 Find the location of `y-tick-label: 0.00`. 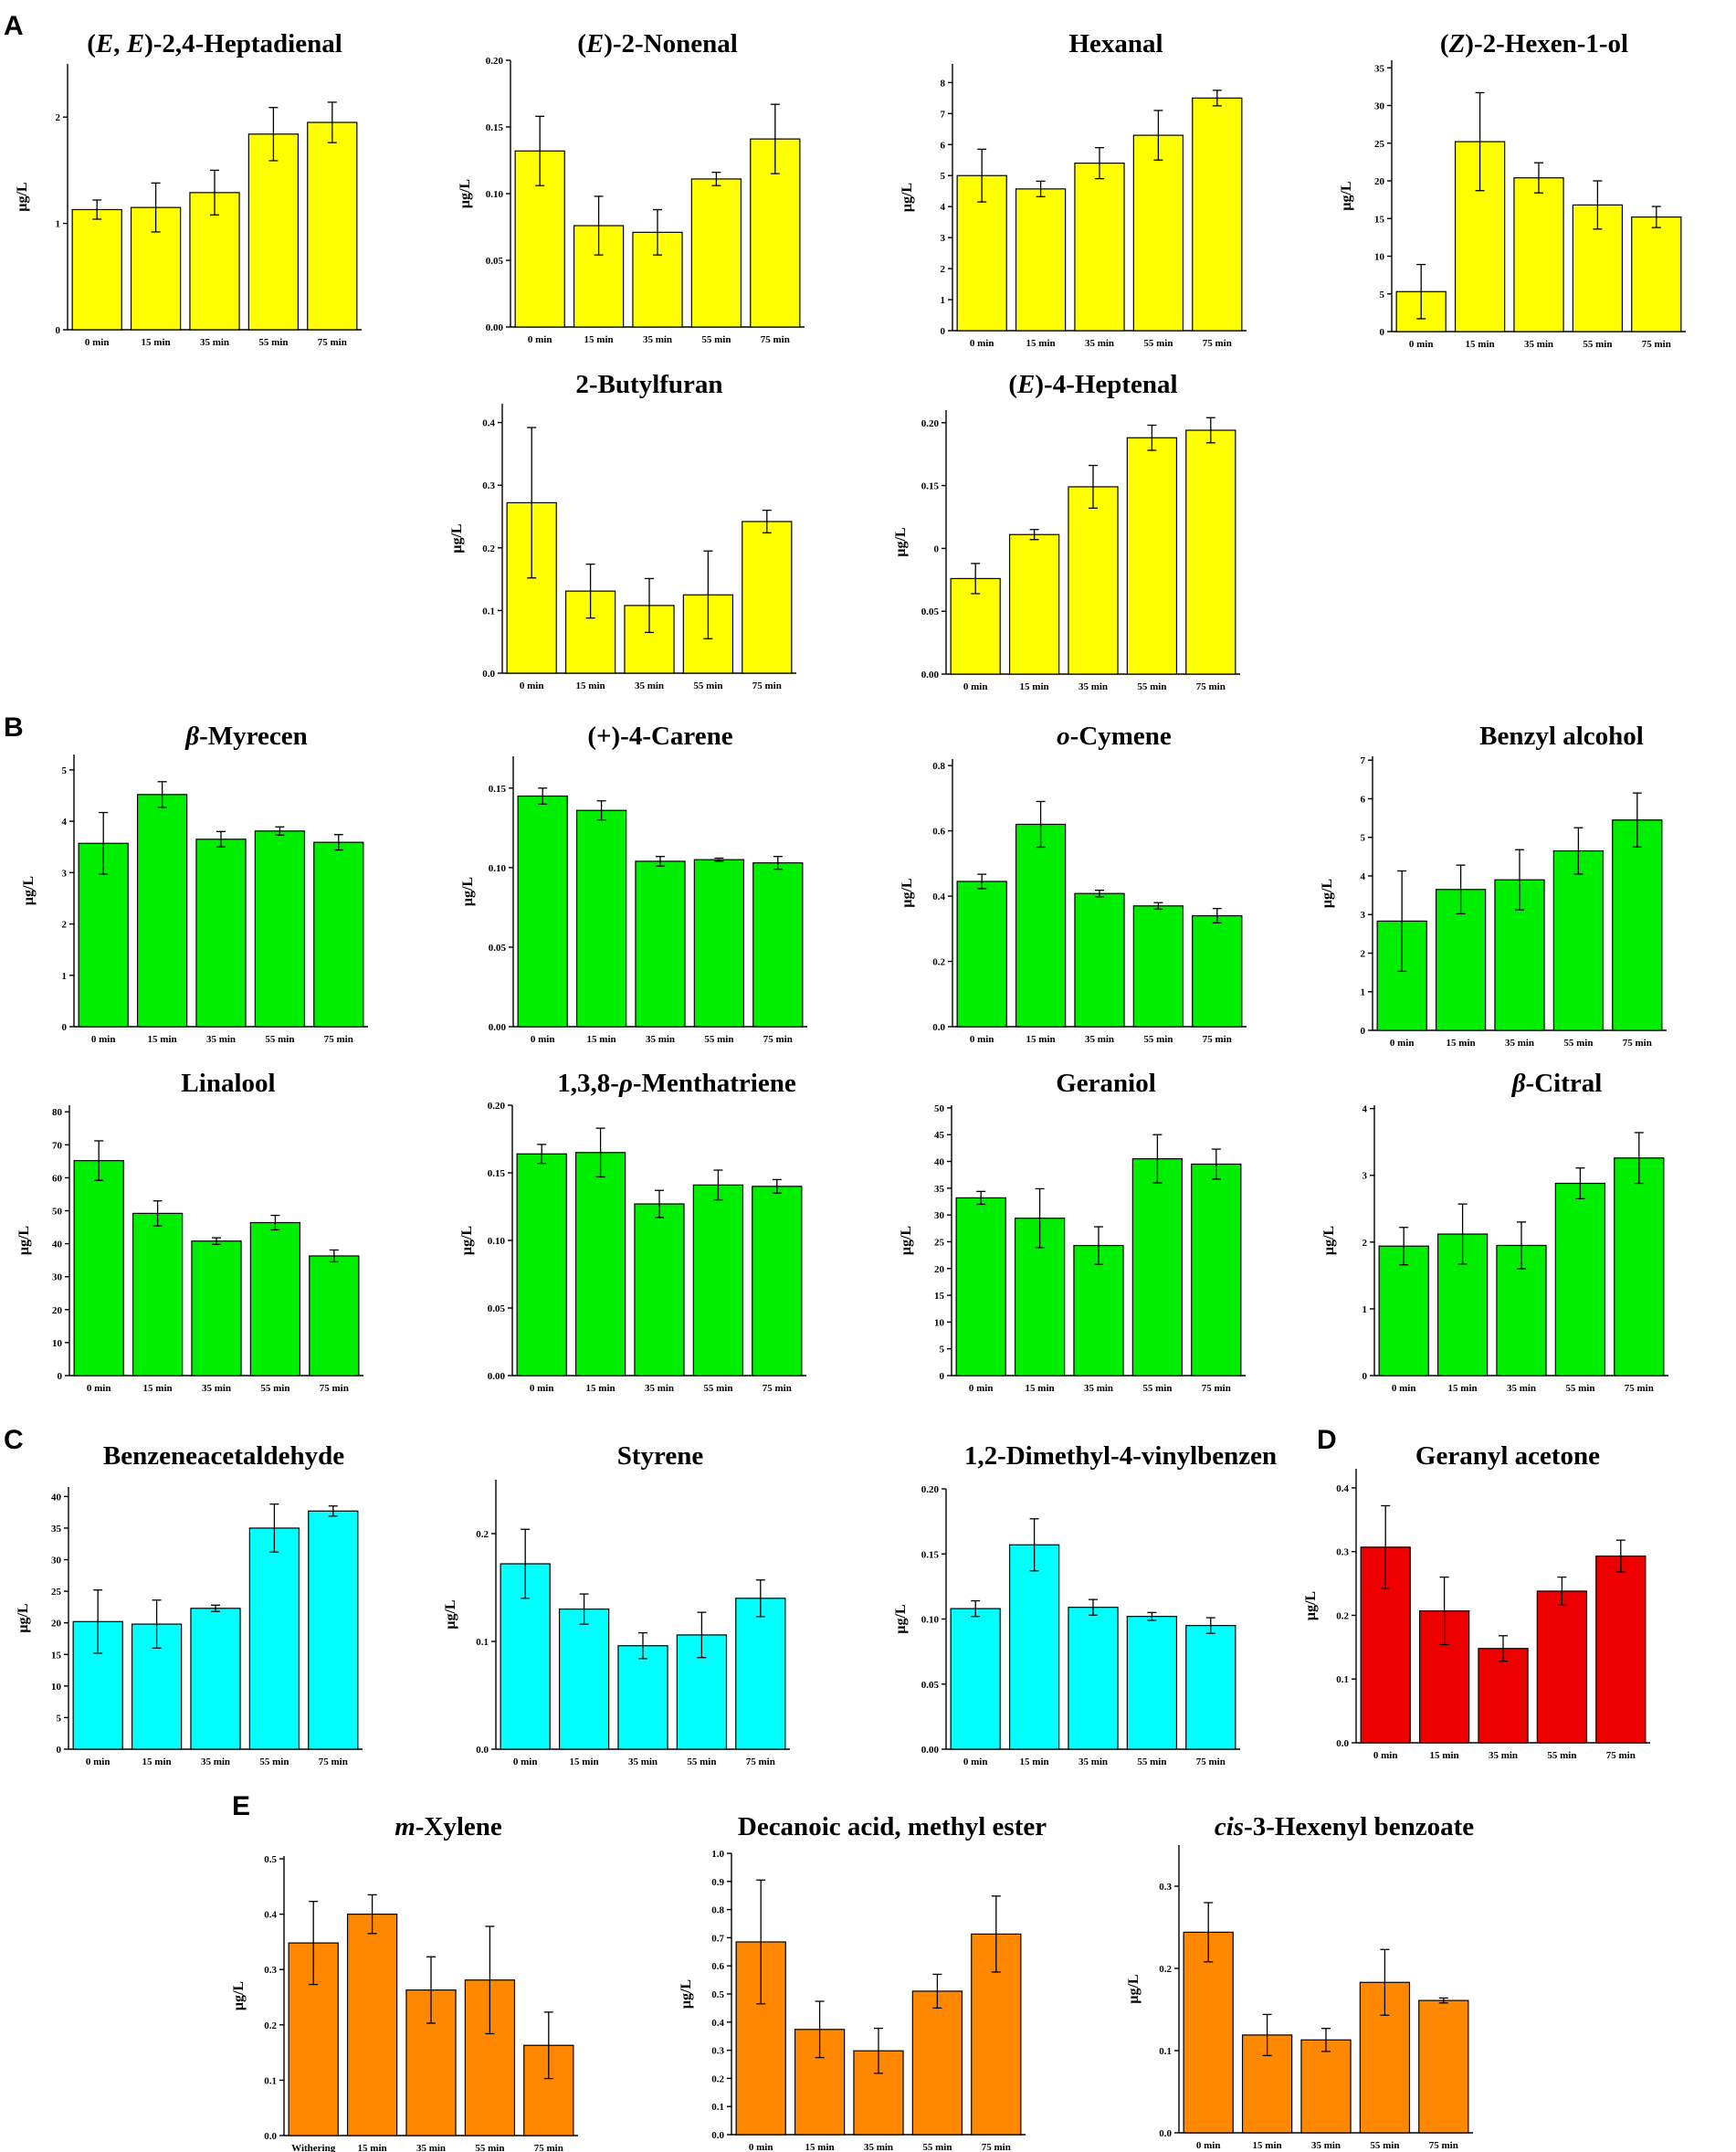

y-tick-label: 0.00 is located at coordinates (495, 327).